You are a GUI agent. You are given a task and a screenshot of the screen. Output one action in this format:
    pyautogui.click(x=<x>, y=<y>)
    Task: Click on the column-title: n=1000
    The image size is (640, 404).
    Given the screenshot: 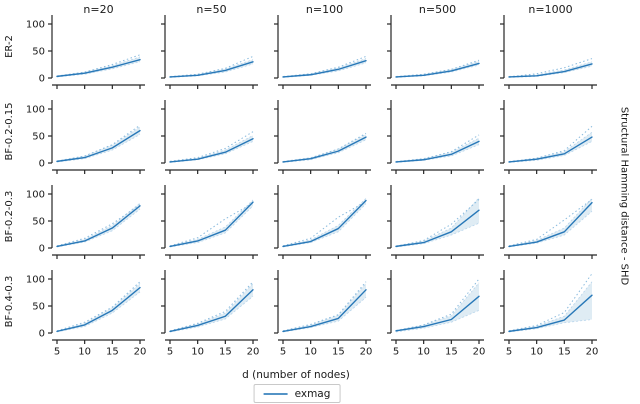 What is the action you would take?
    pyautogui.click(x=550, y=9)
    